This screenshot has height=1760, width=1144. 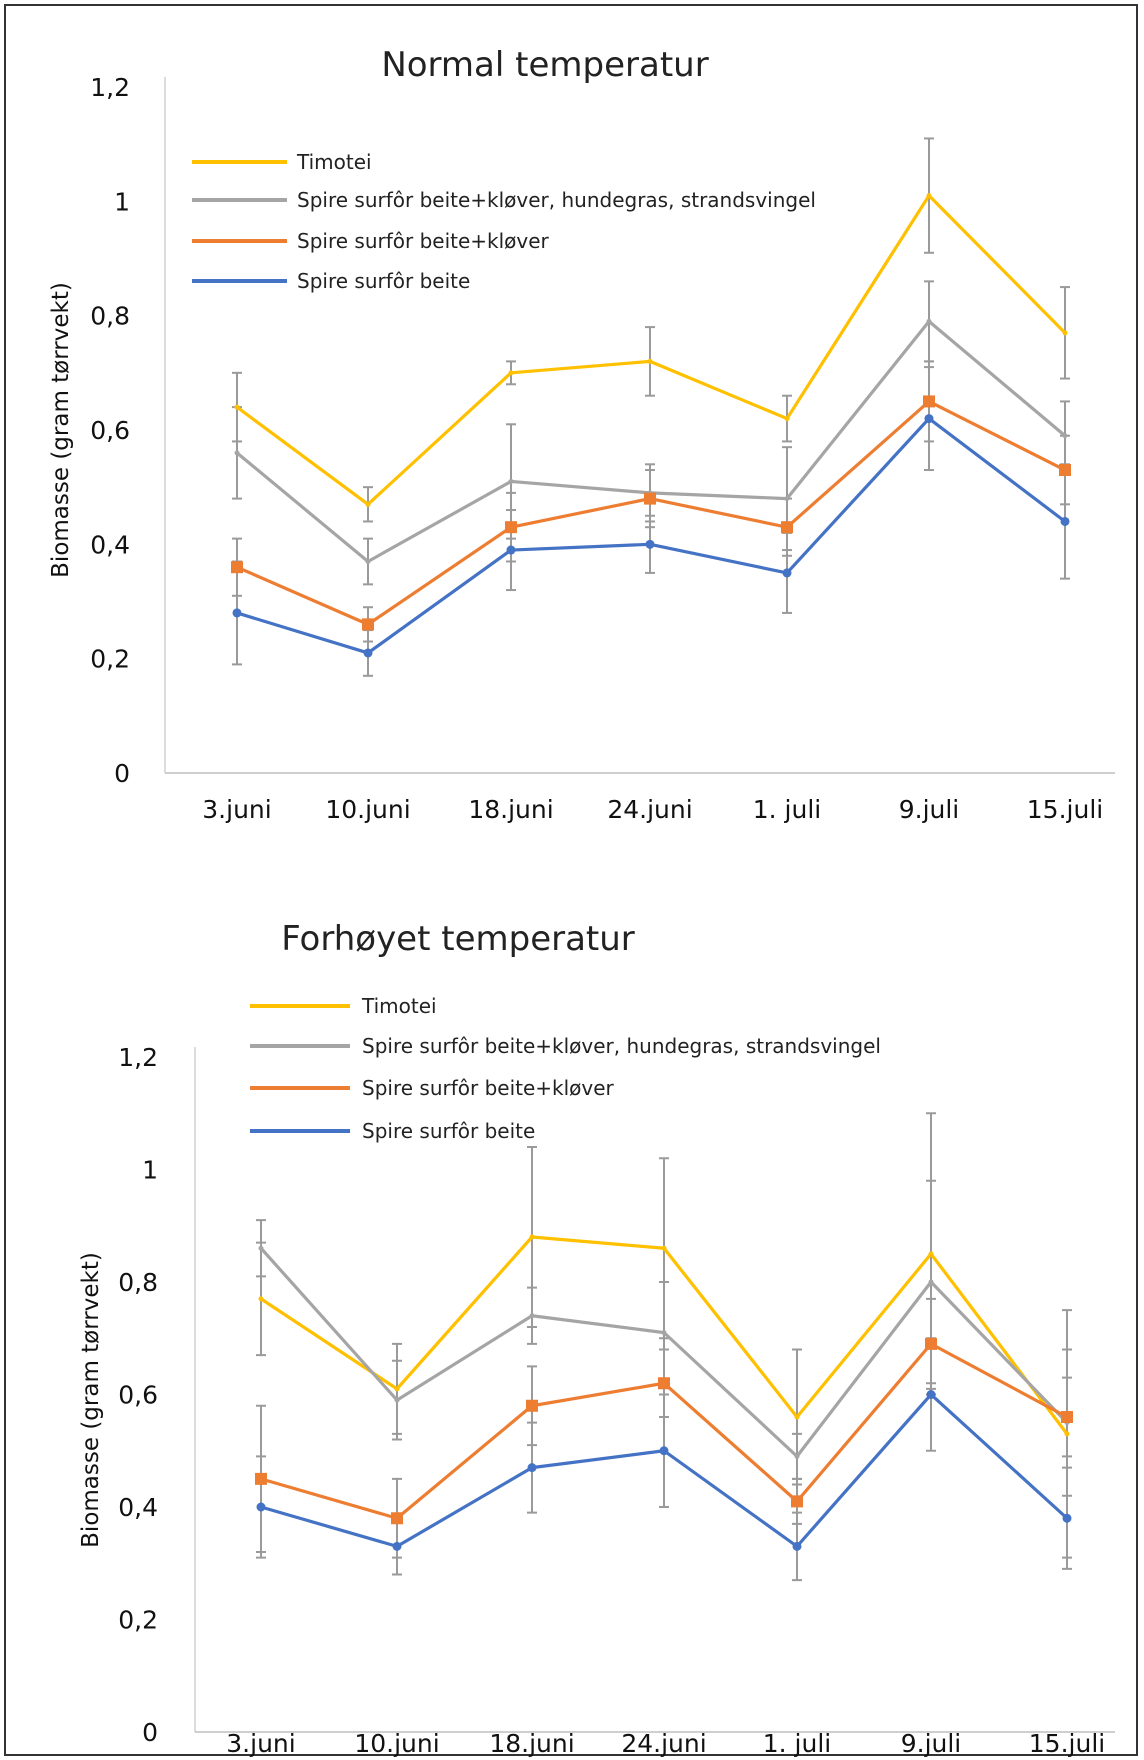 What do you see at coordinates (544, 65) in the screenshot?
I see `chart-title: Normal temperatur` at bounding box center [544, 65].